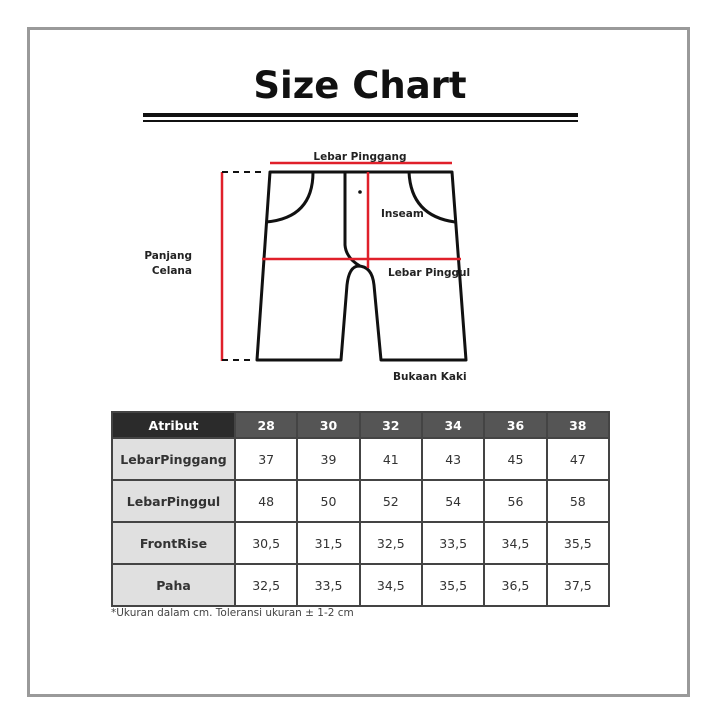 The image size is (720, 720). I want to click on table-row: LebarPinggang 37 39 41 43 45 47, so click(361, 459).